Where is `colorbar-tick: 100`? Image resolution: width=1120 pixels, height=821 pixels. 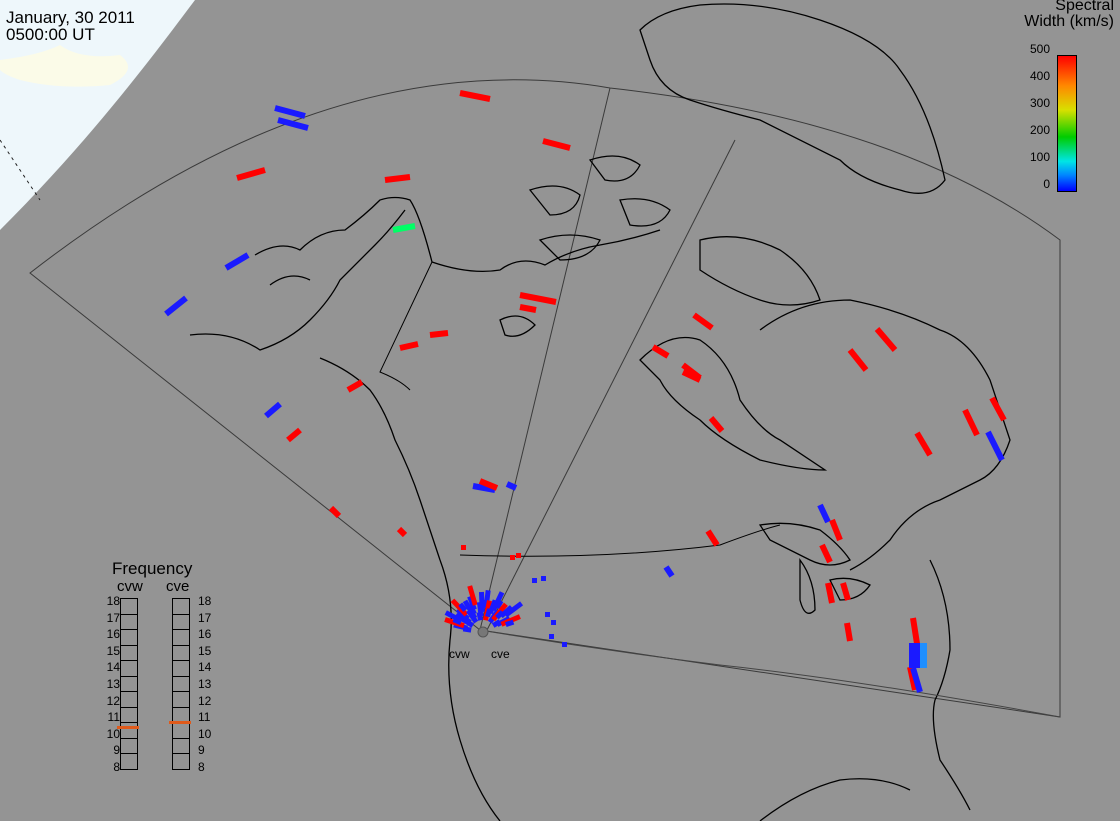 colorbar-tick: 100 is located at coordinates (1039, 157).